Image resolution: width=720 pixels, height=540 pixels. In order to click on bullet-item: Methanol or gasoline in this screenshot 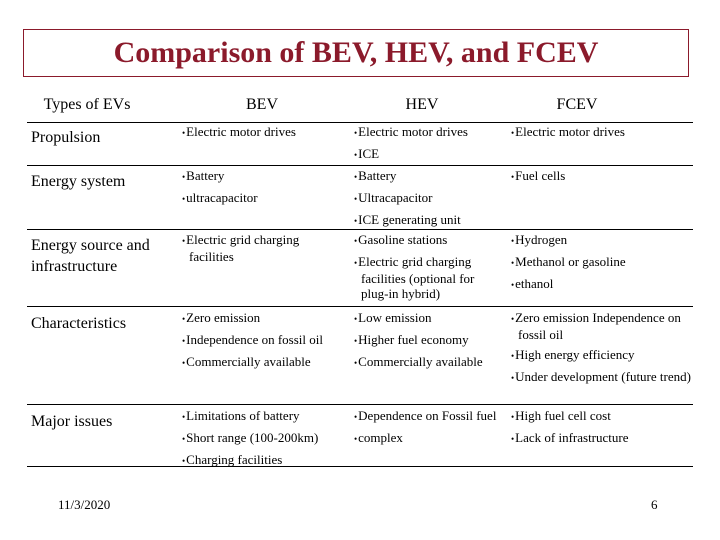, I will do `click(601, 262)`.